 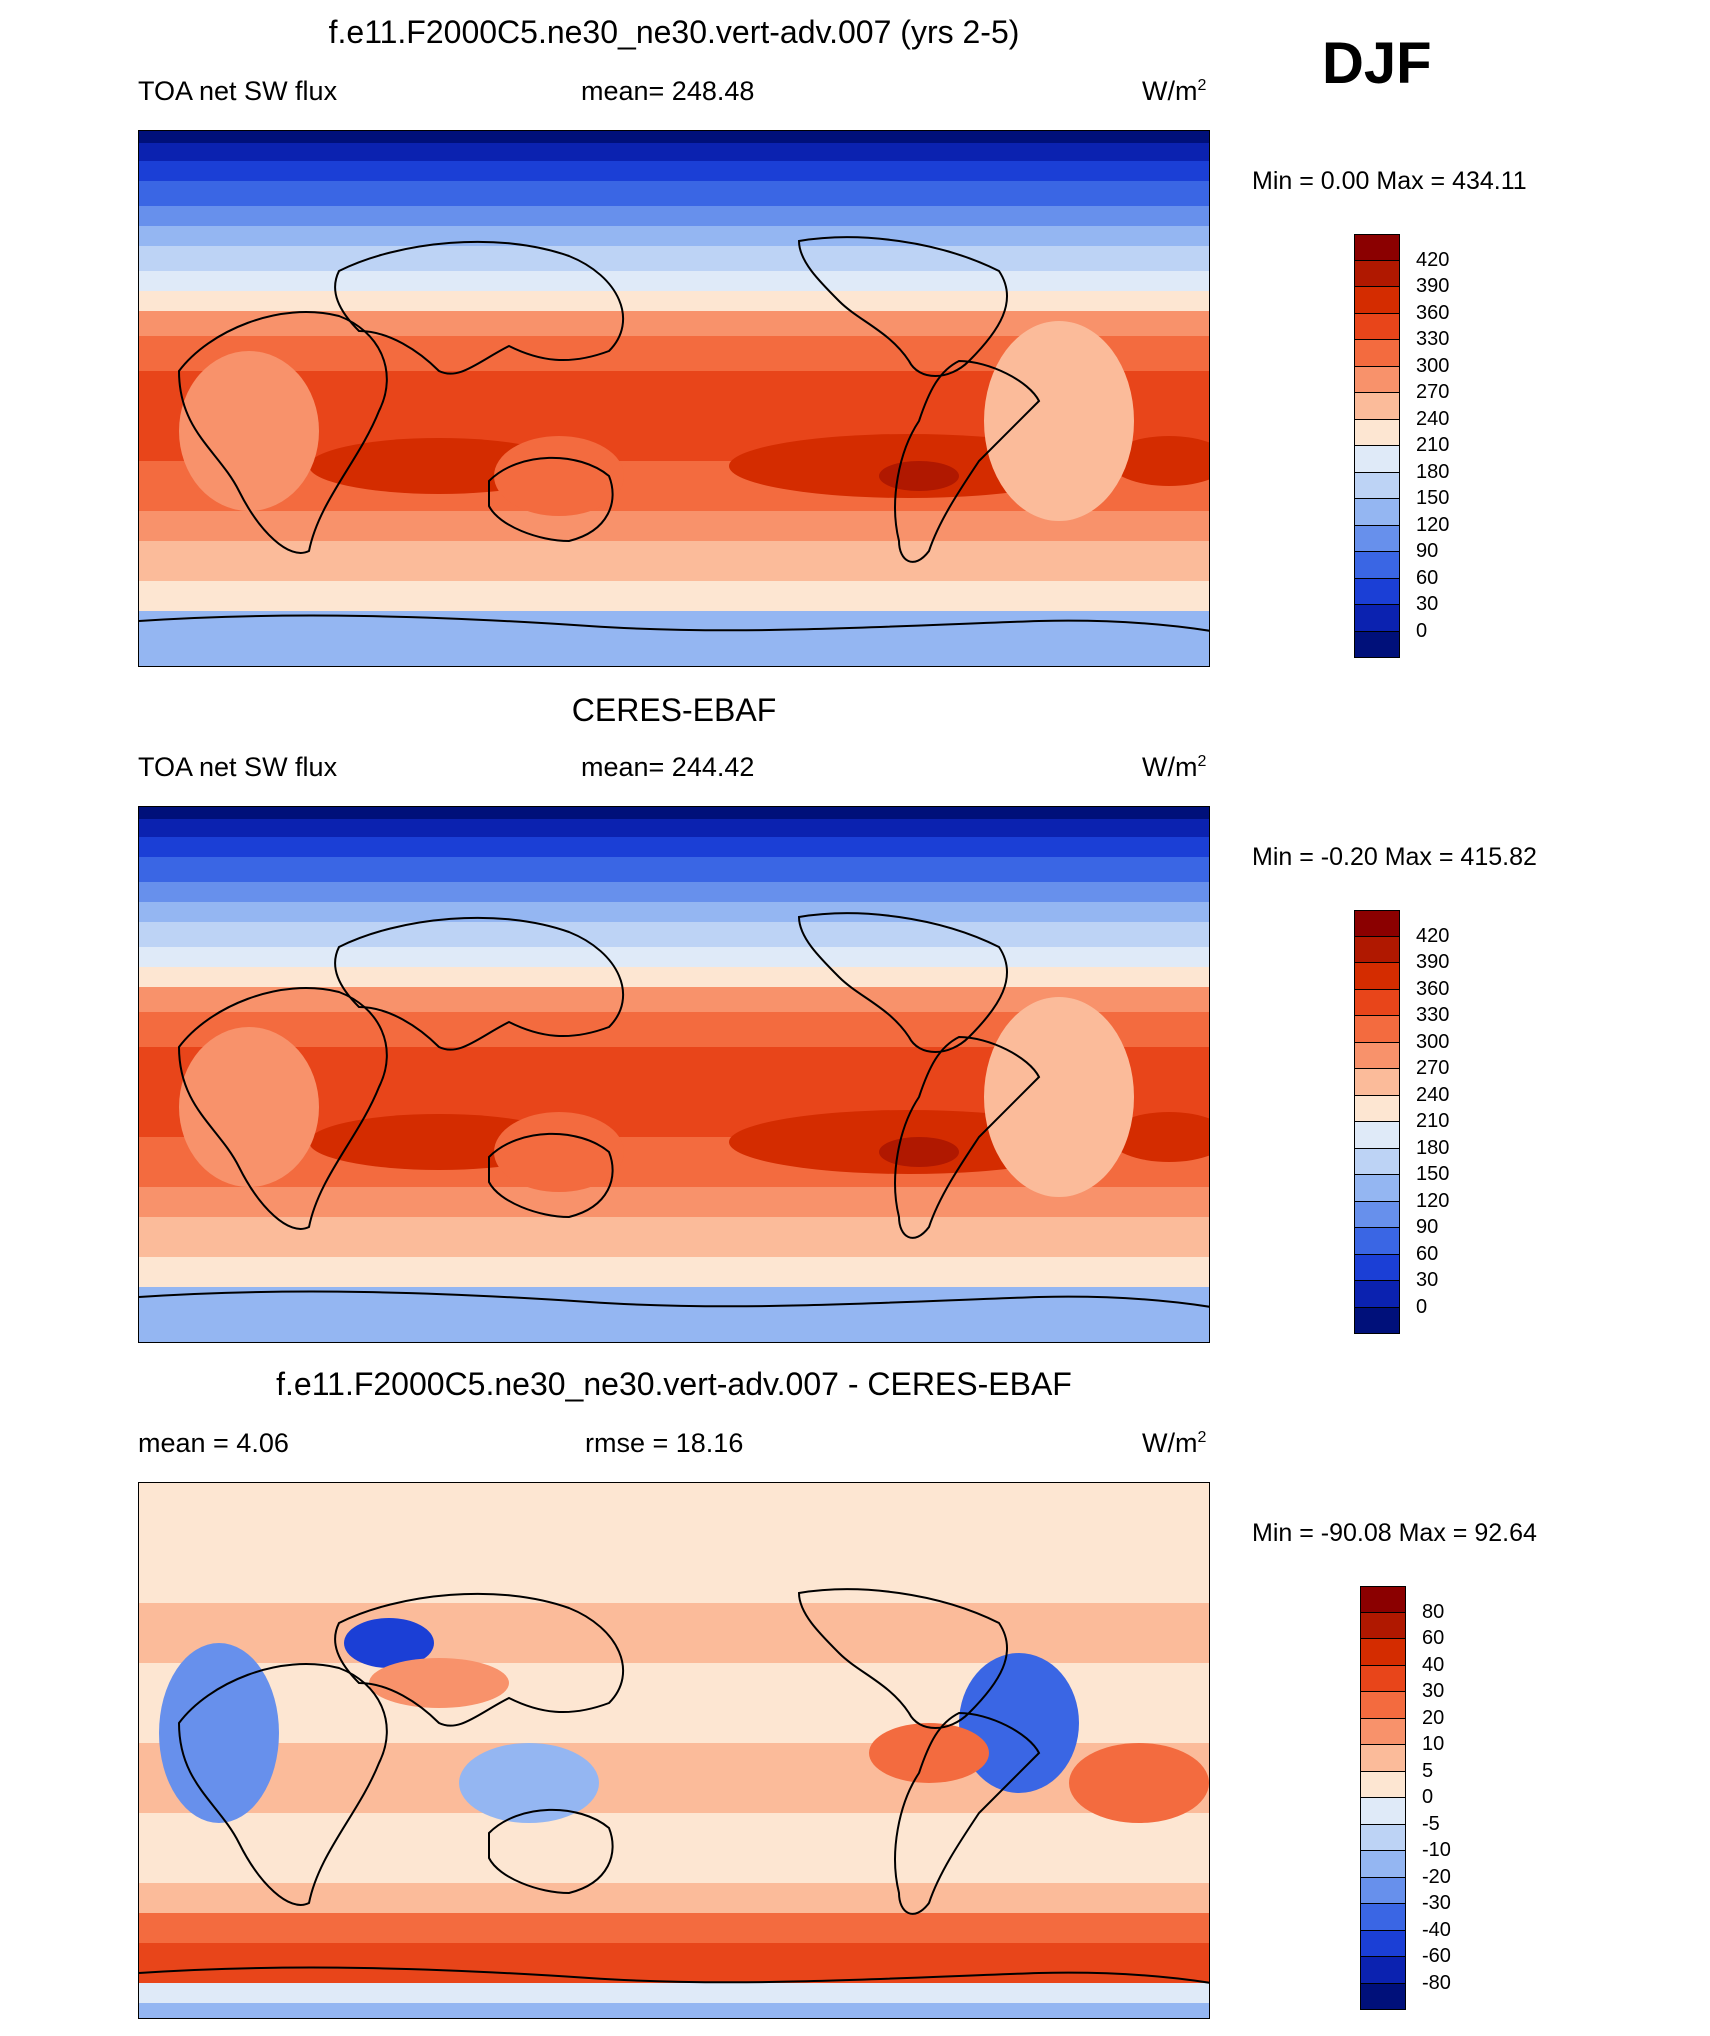 What do you see at coordinates (1433, 1174) in the screenshot?
I see `colorbar-tick-label: 150` at bounding box center [1433, 1174].